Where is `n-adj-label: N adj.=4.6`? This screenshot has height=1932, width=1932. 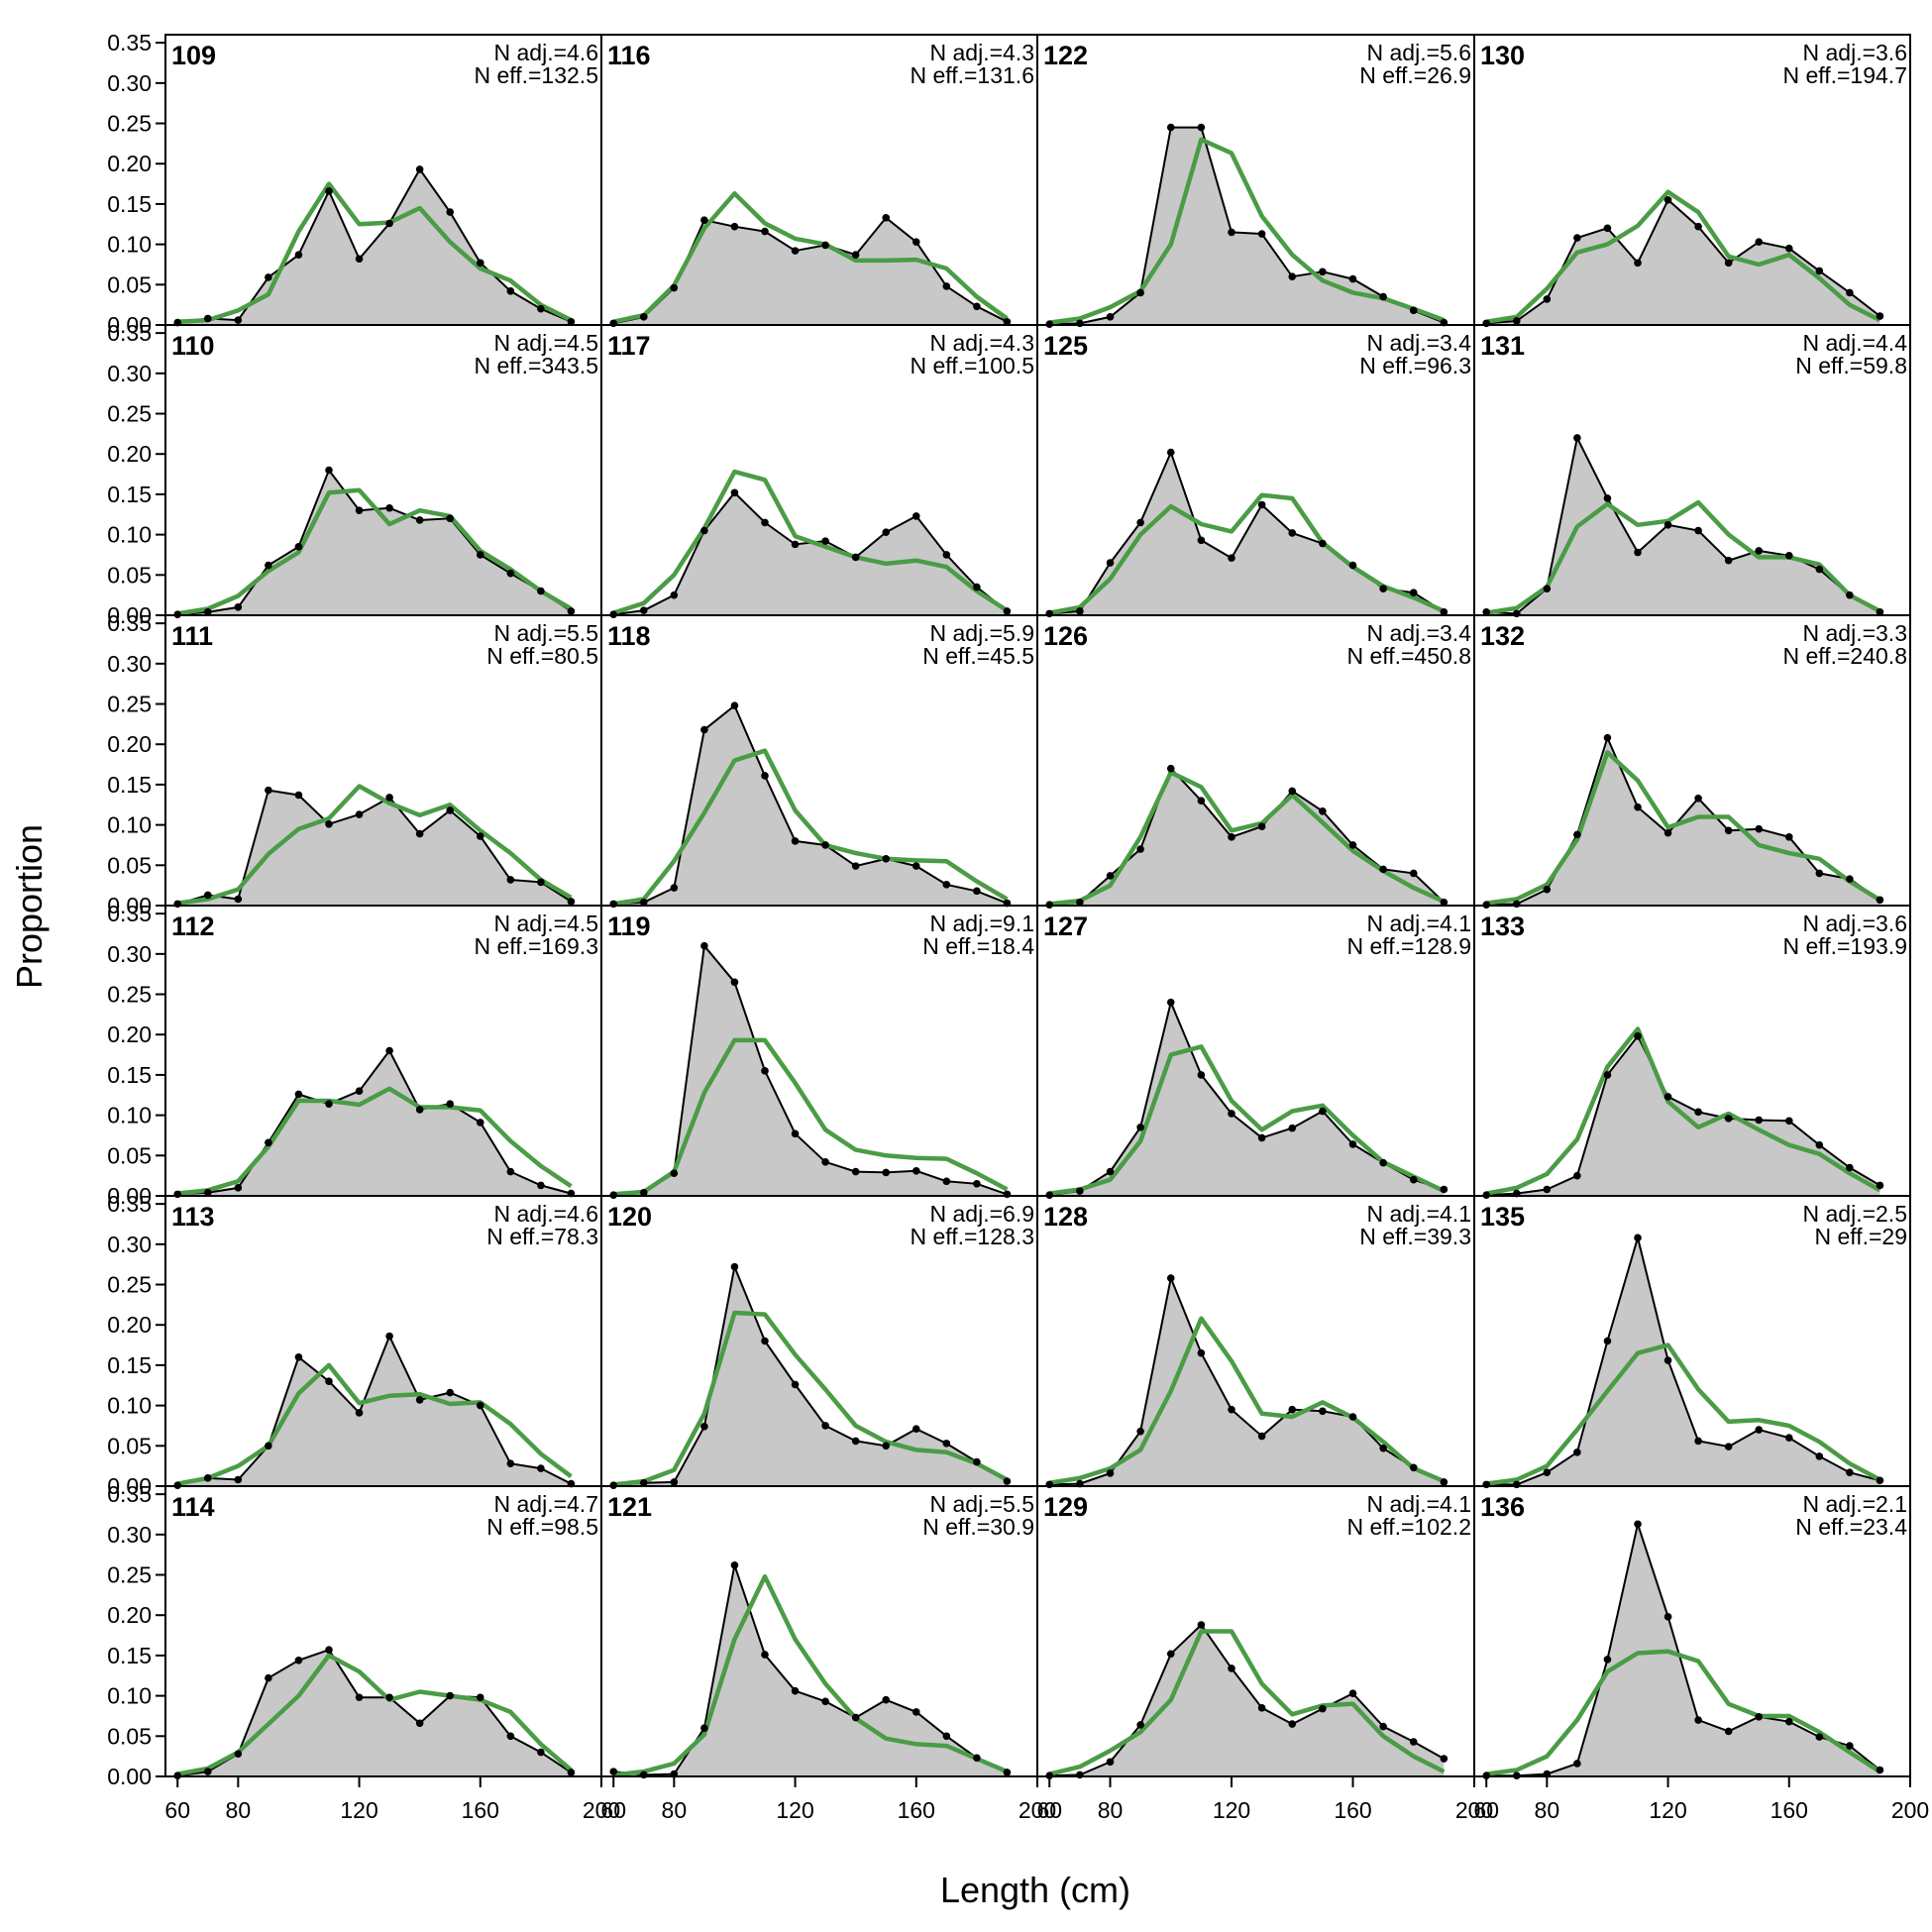 n-adj-label: N adj.=4.6 is located at coordinates (546, 52).